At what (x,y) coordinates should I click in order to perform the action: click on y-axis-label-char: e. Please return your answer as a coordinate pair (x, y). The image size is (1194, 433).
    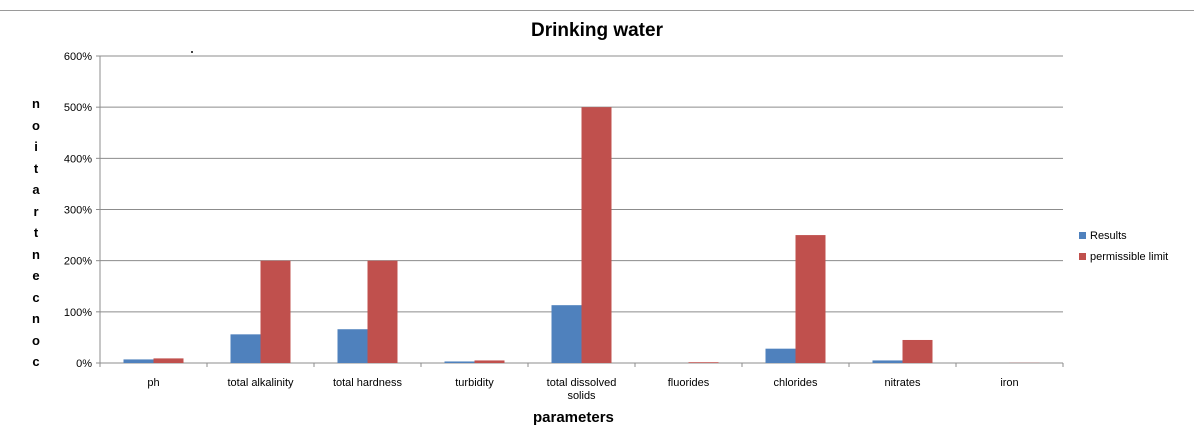
    Looking at the image, I should click on (36, 275).